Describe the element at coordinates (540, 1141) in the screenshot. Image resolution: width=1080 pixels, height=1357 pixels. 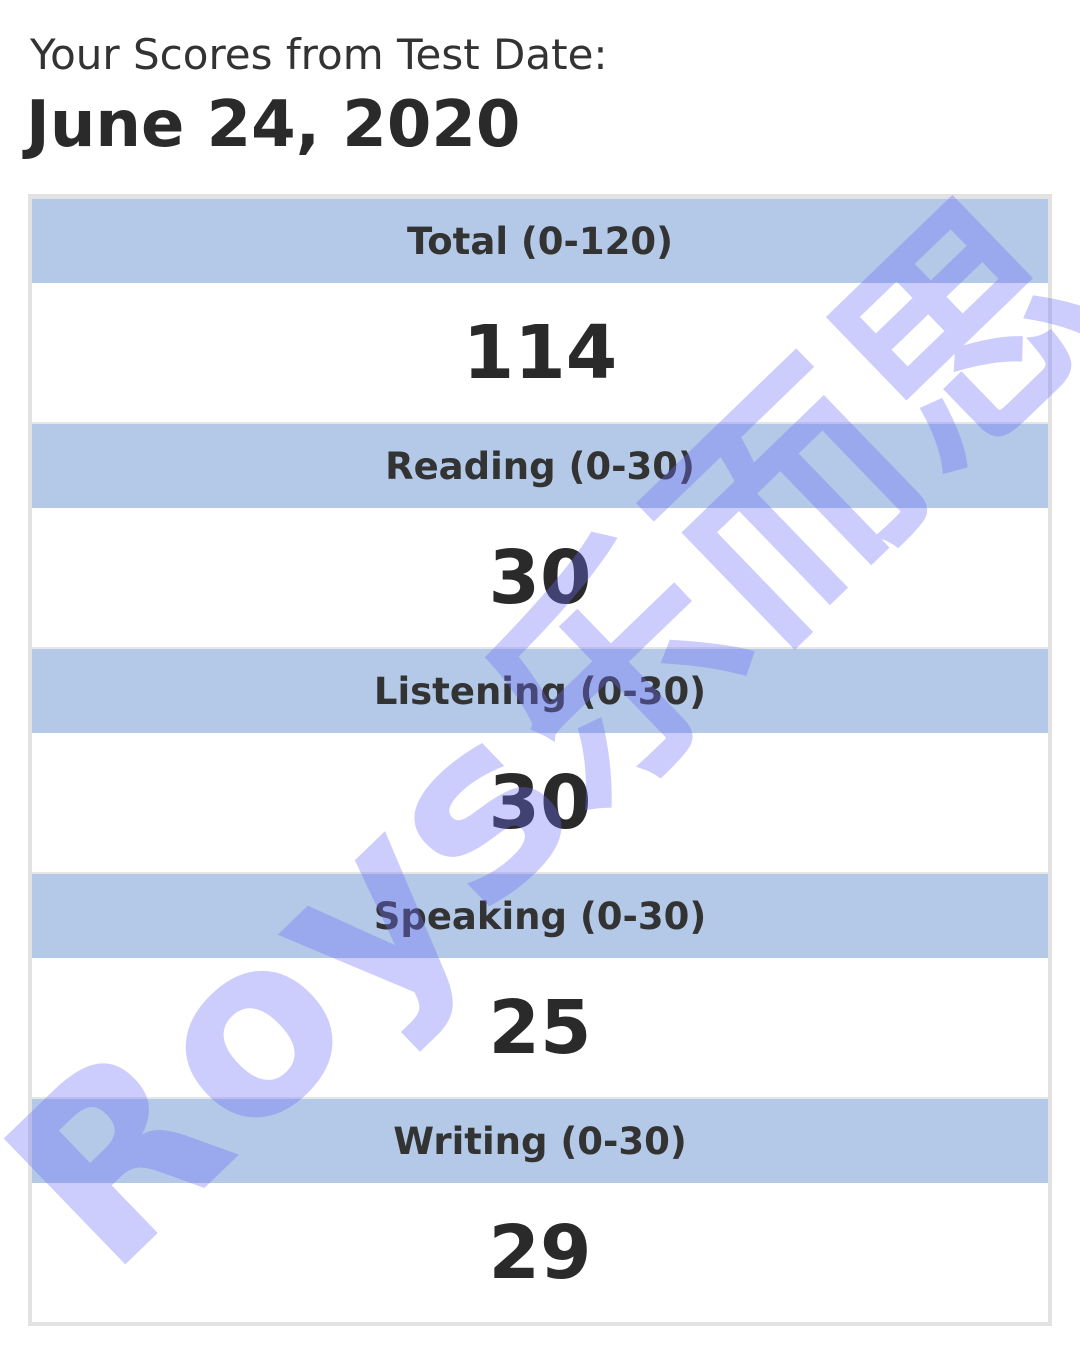
I see `score-label: Writing (0-30)` at that location.